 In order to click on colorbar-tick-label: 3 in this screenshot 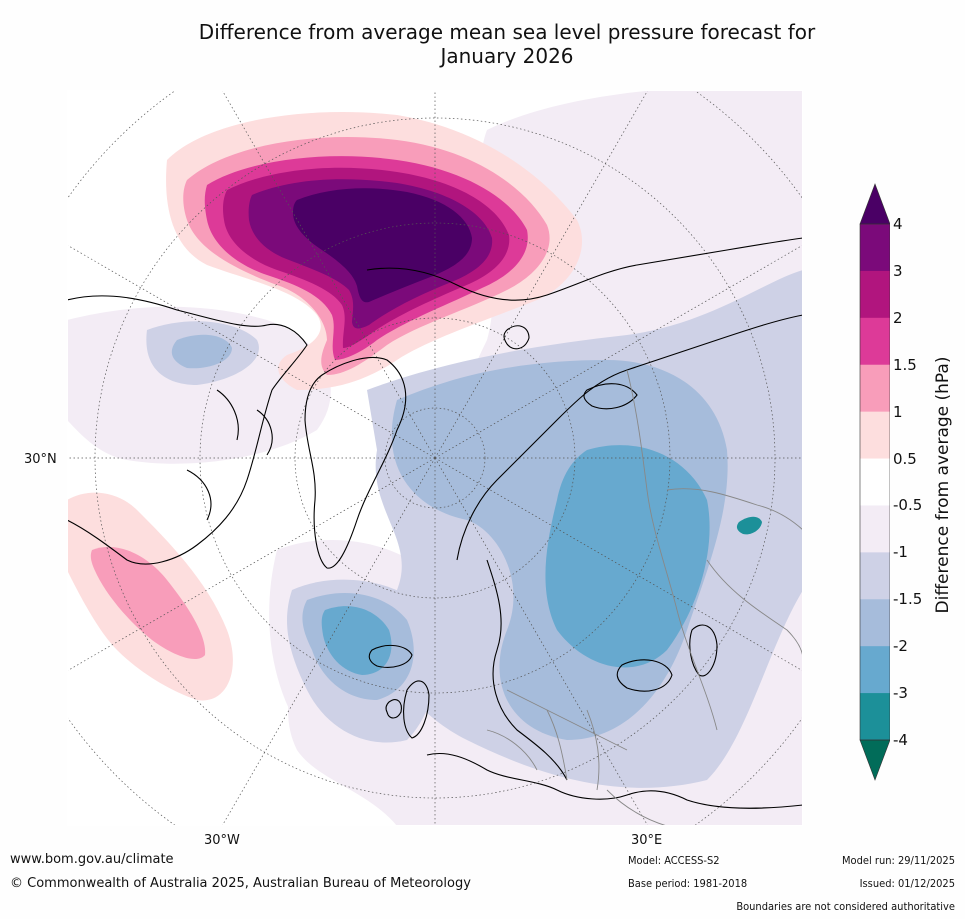, I will do `click(898, 270)`.